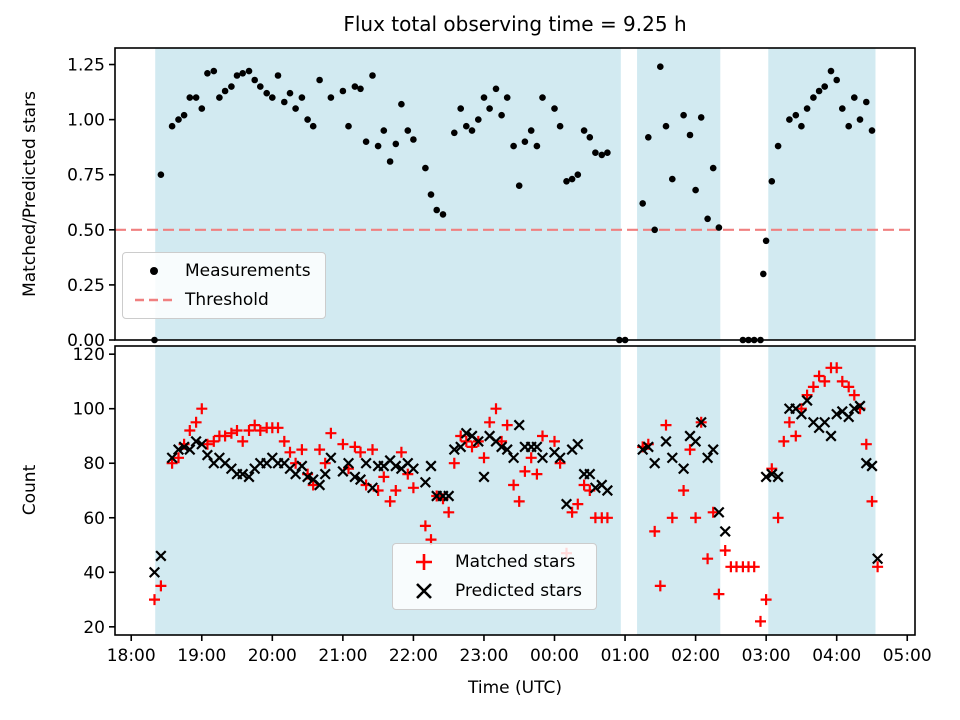 Image resolution: width=960 pixels, height=720 pixels. Describe the element at coordinates (836, 656) in the screenshot. I see `svg-text: 04:00` at that location.